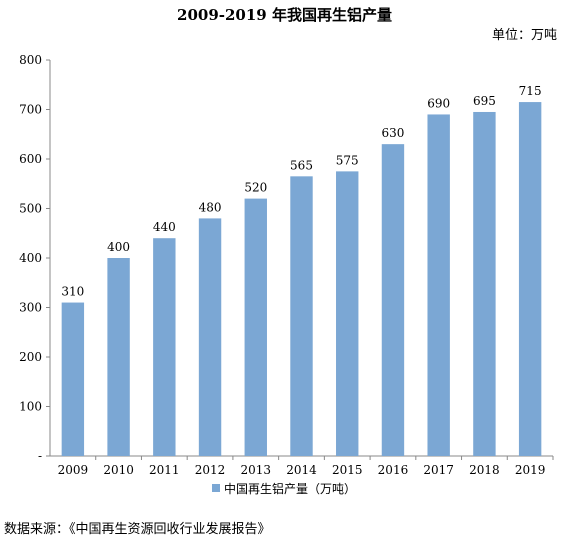  Describe the element at coordinates (40, 456) in the screenshot. I see `y-tick-label: -` at that location.